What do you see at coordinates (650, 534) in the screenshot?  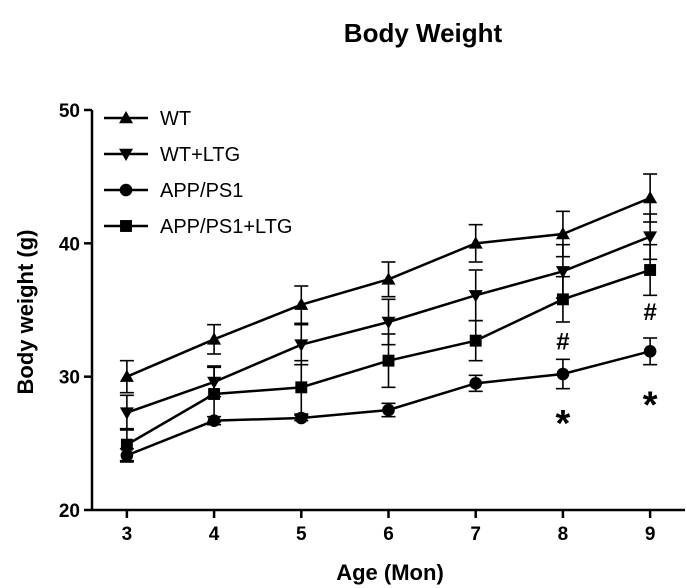 I see `x-tick-label: 9` at bounding box center [650, 534].